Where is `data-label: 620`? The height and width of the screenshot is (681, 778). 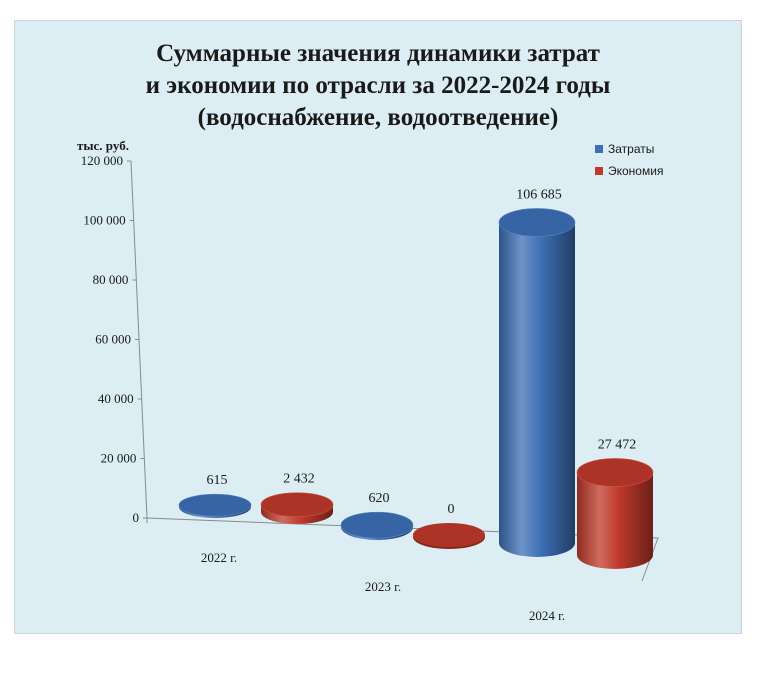
data-label: 620 is located at coordinates (379, 498).